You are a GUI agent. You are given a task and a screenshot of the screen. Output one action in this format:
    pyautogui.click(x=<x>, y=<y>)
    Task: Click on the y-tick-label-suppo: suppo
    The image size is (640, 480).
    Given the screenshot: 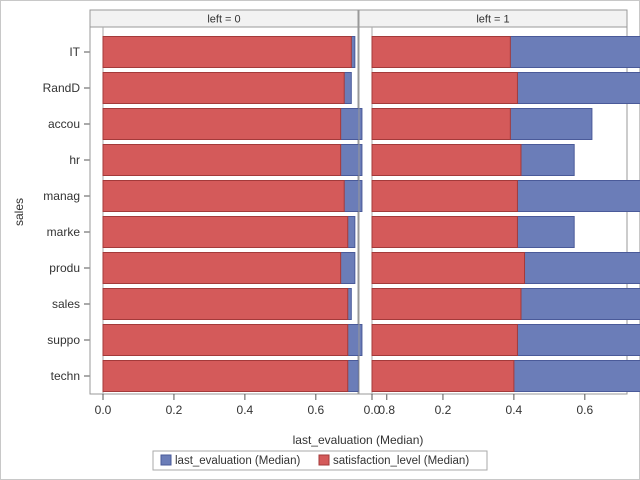 What is the action you would take?
    pyautogui.click(x=63, y=340)
    